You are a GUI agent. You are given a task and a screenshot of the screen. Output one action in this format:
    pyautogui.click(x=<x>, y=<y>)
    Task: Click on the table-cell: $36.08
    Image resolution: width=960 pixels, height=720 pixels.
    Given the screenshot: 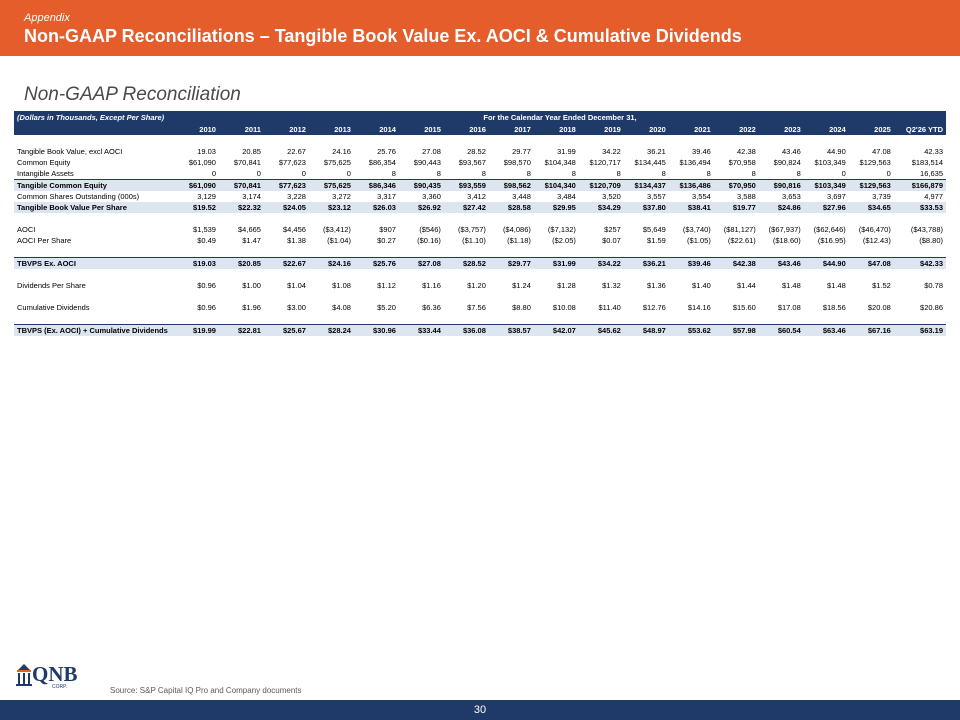 What is the action you would take?
    pyautogui.click(x=466, y=330)
    